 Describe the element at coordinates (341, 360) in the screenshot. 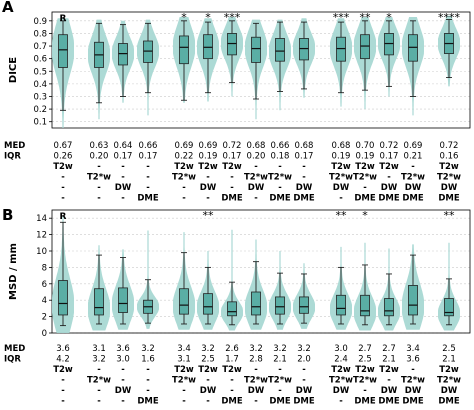

I see `iqr-value: 2.4` at that location.